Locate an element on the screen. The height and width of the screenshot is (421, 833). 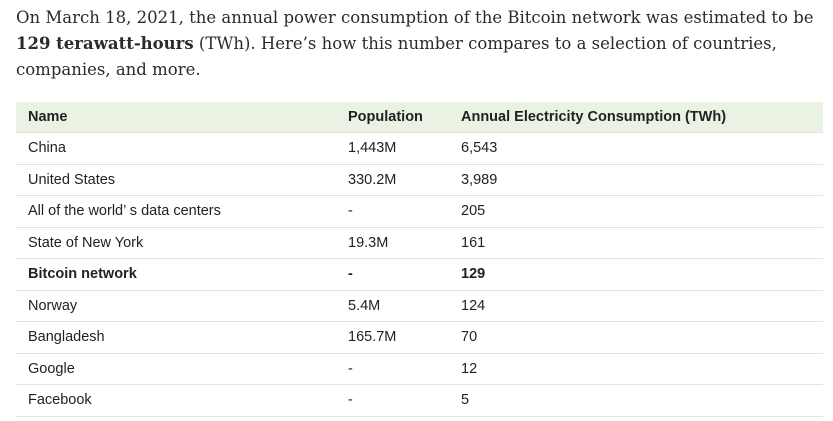
table-row: Bangladesh 165.7M 70 is located at coordinates (419, 337).